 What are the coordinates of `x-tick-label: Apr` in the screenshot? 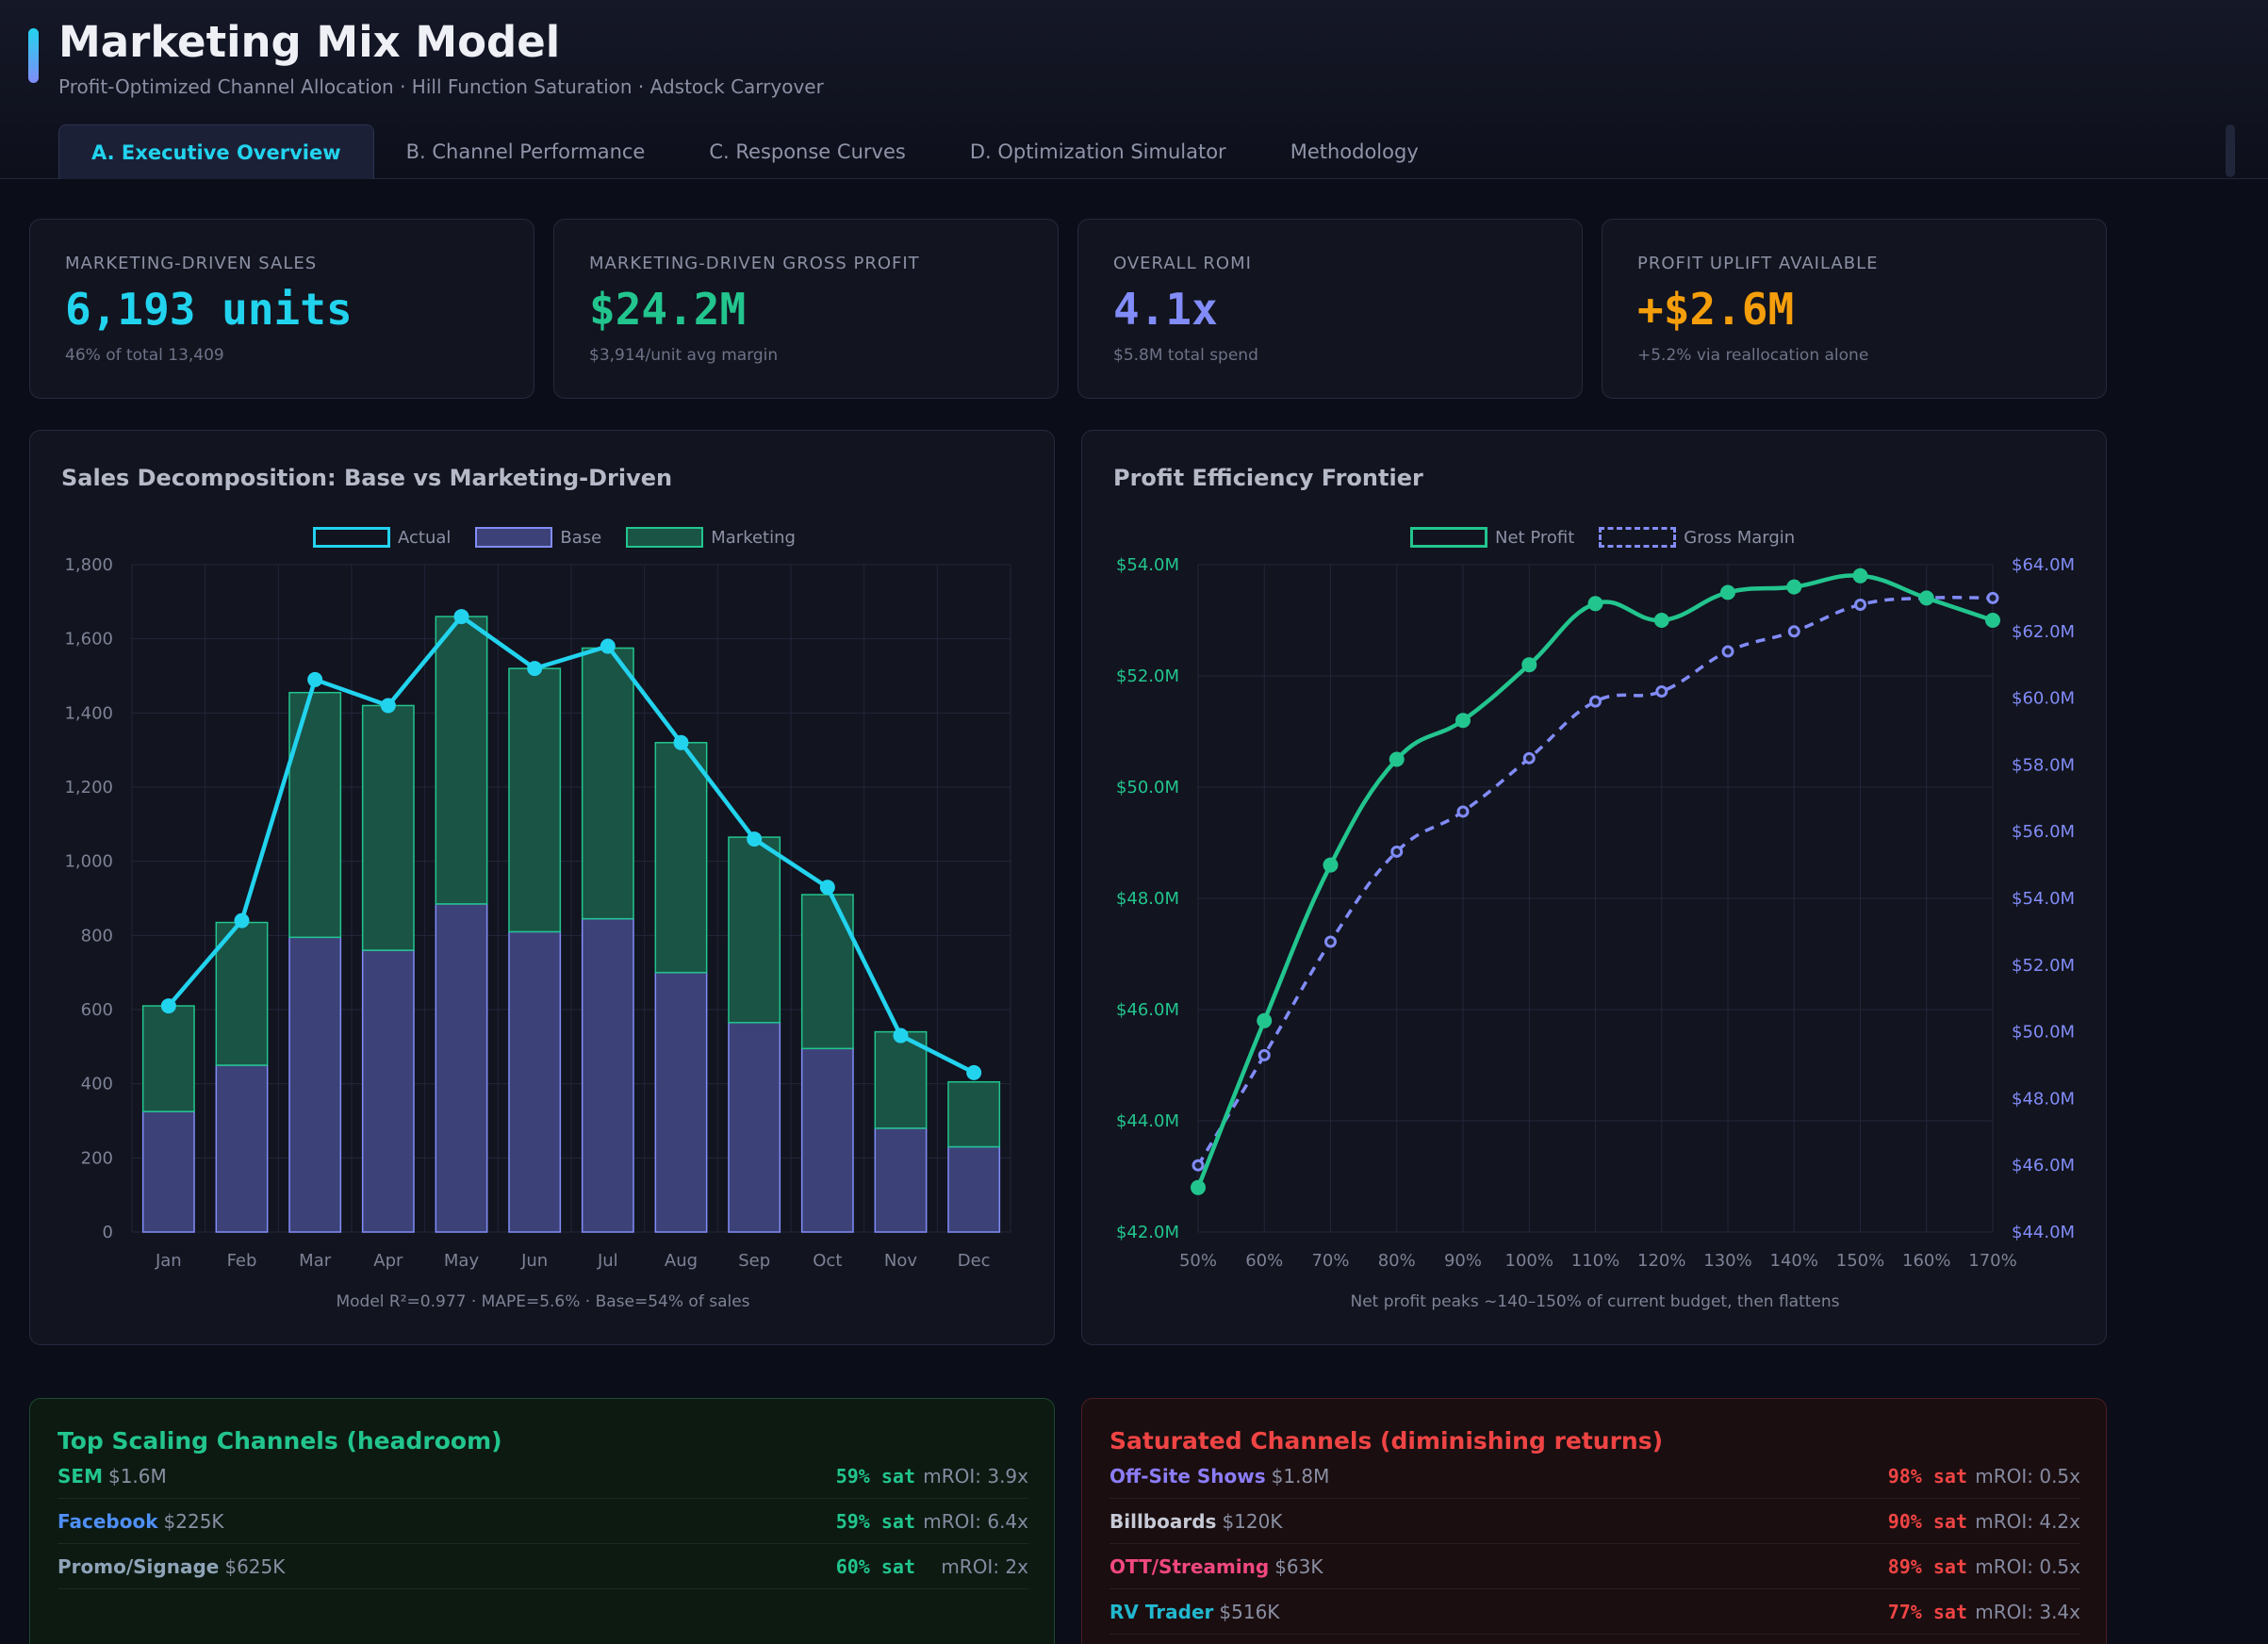 It's located at (388, 1261).